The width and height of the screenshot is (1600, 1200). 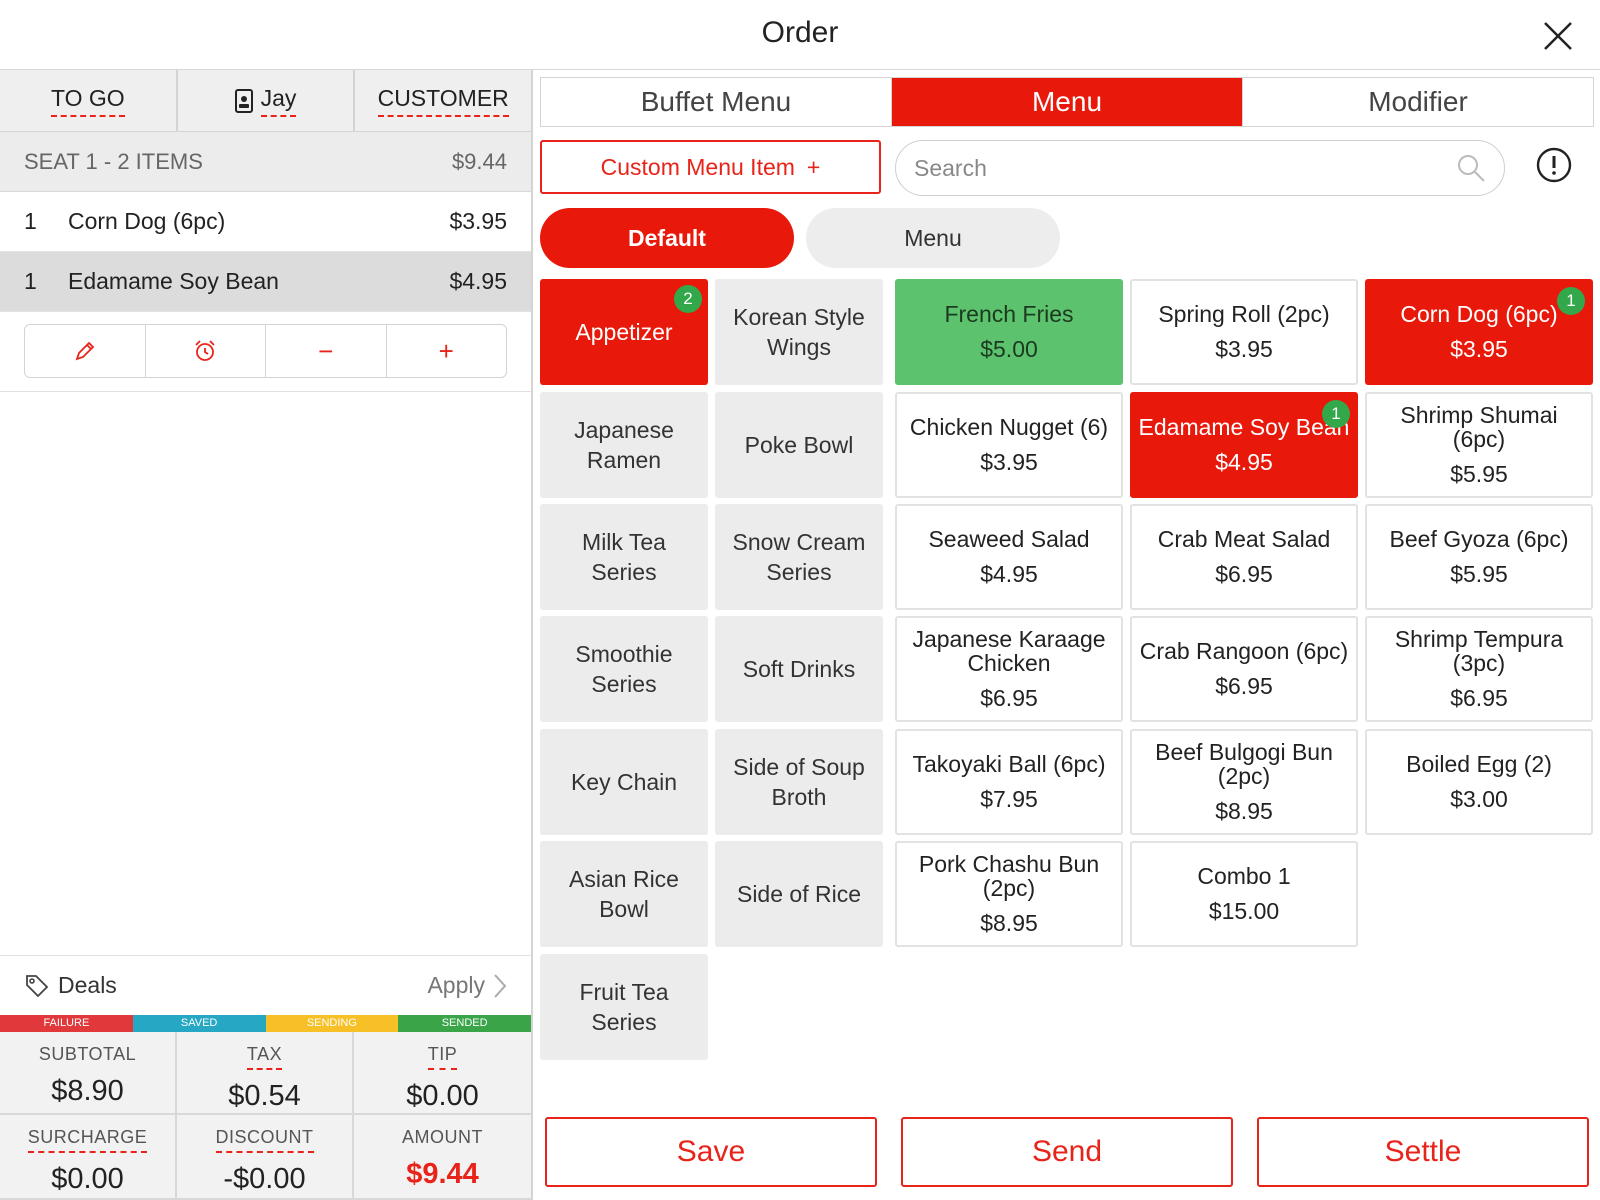 I want to click on menu-item-name: Beef Bulgogi Bun (2pc), so click(x=1244, y=763).